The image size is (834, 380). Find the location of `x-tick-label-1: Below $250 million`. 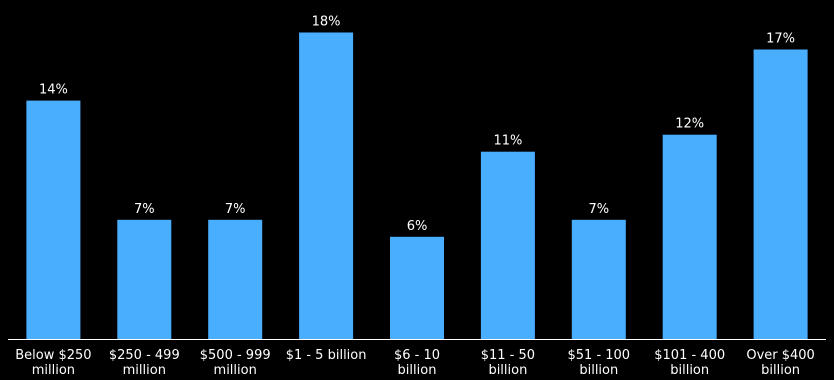

x-tick-label-1: Below $250 million is located at coordinates (53, 363).